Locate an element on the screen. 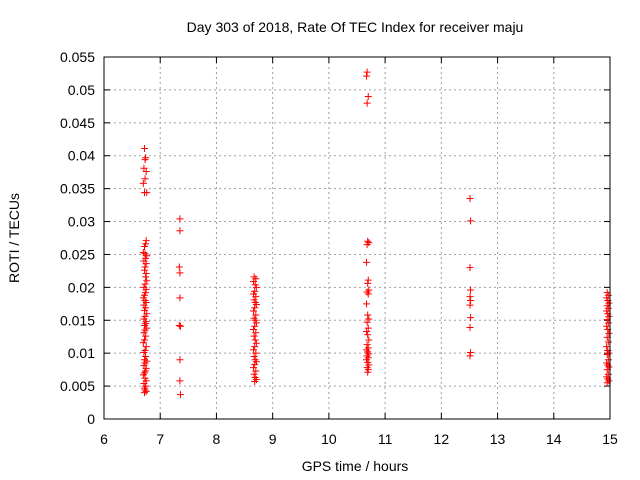 This screenshot has height=480, width=640. x-tick-label: 9 is located at coordinates (273, 439).